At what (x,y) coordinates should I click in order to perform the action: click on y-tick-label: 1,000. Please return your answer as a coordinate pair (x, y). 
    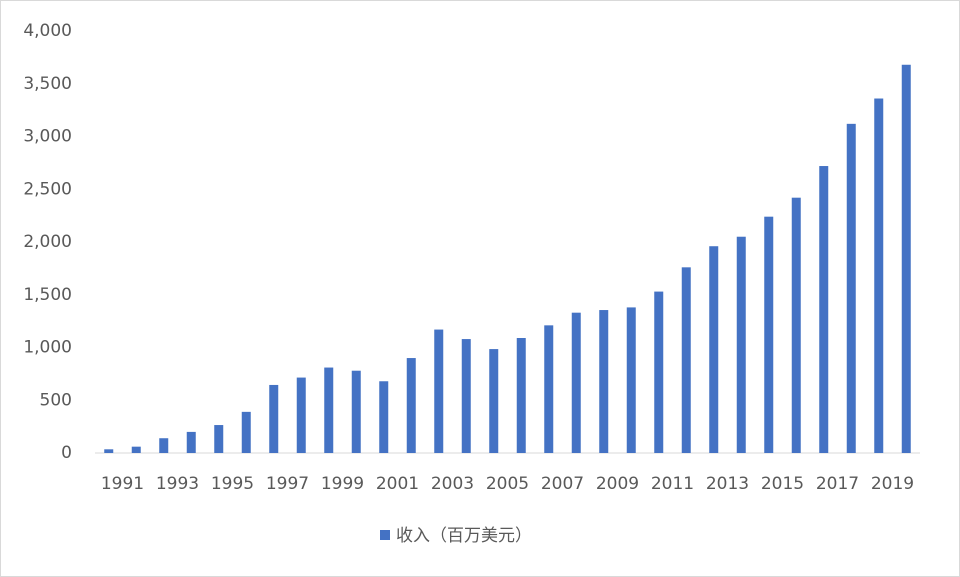
    Looking at the image, I should click on (47, 348).